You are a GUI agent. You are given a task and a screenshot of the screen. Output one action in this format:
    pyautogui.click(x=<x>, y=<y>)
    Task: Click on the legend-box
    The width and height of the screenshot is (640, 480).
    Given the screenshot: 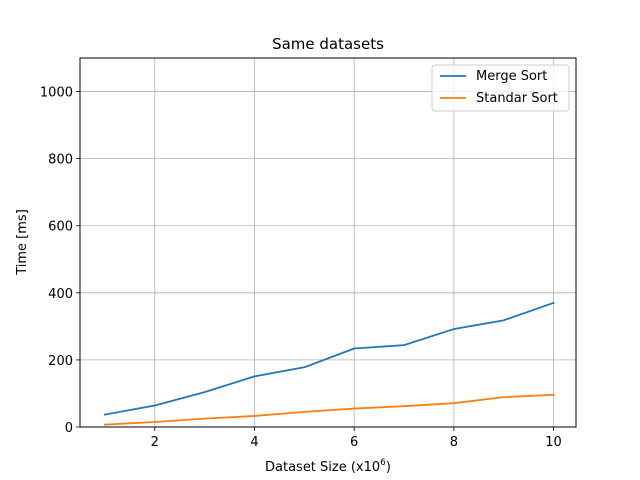 What is the action you would take?
    pyautogui.click(x=500, y=88)
    